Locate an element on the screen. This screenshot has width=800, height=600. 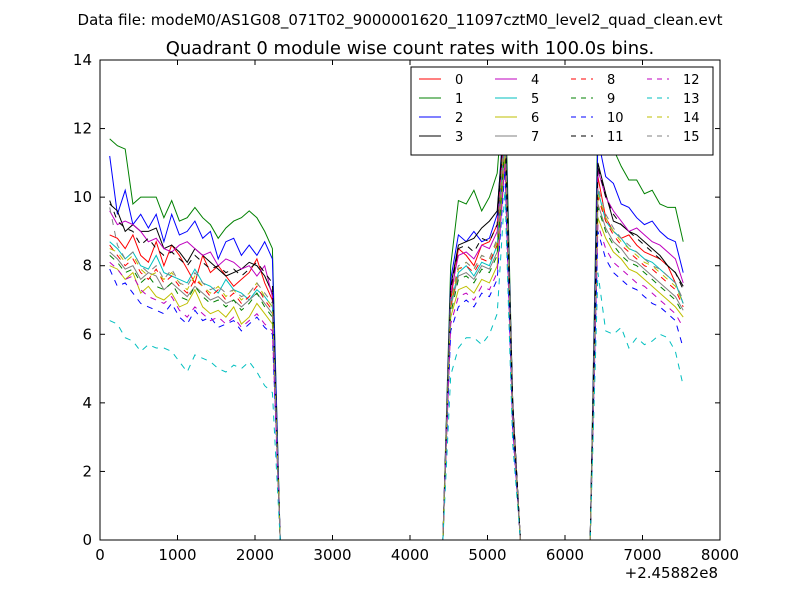
x-tick-label: 0 is located at coordinates (100, 555).